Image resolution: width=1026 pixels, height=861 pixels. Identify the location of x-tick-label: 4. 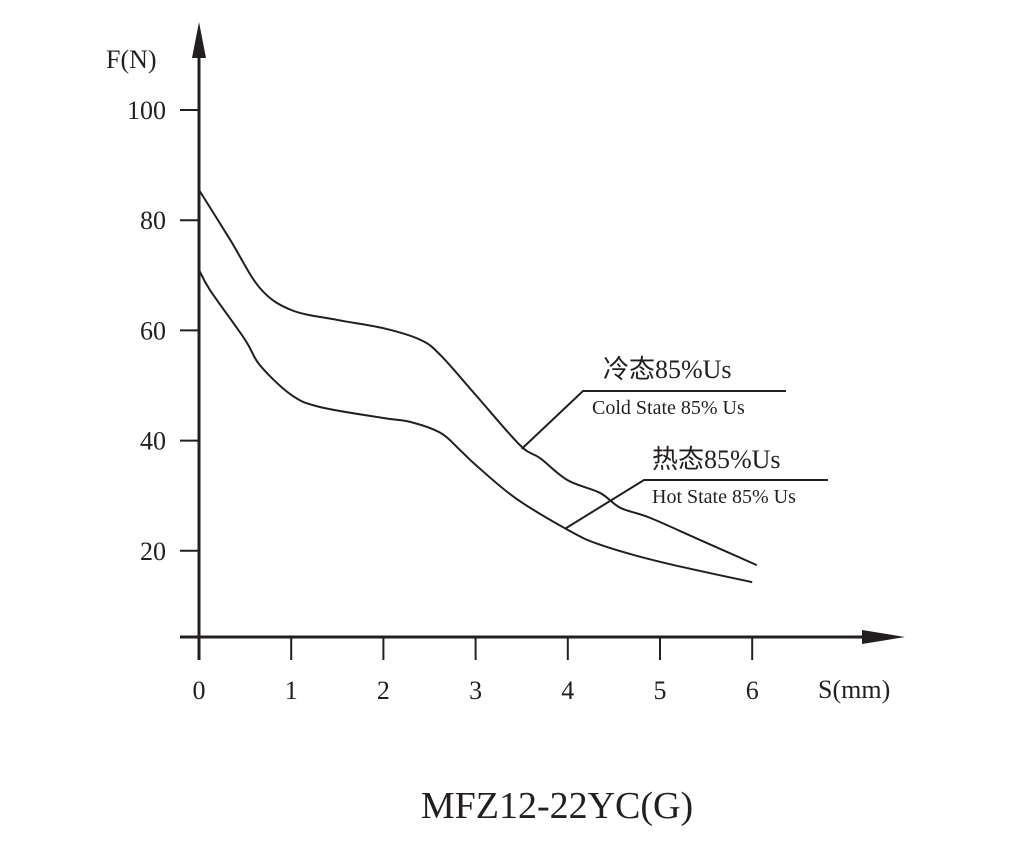
(567, 690).